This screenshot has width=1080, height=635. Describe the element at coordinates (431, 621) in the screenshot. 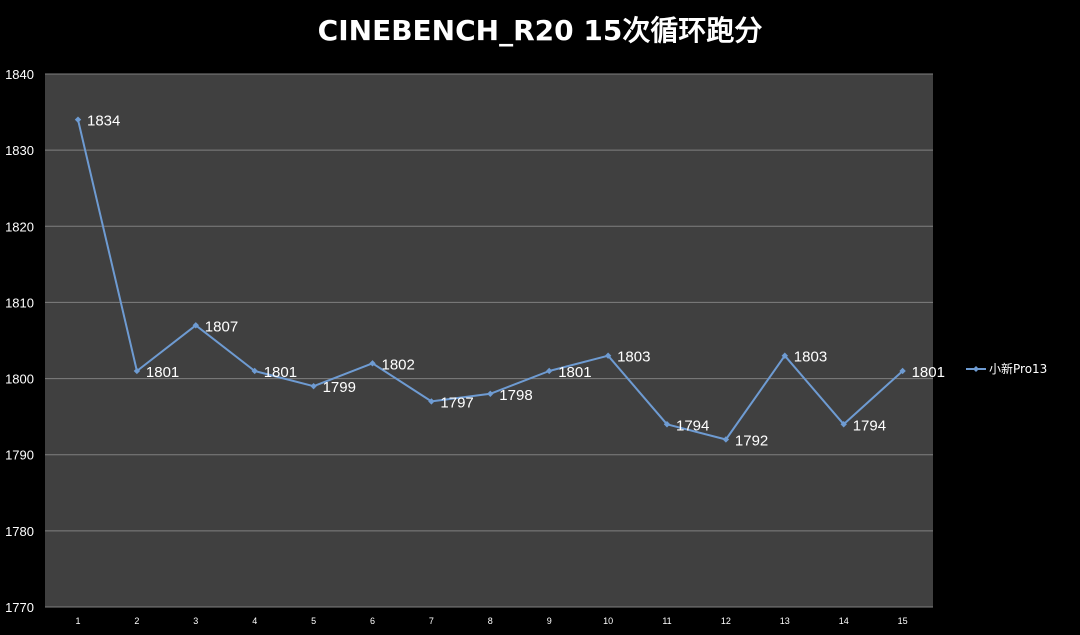

I see `x-tick-label: 7` at that location.